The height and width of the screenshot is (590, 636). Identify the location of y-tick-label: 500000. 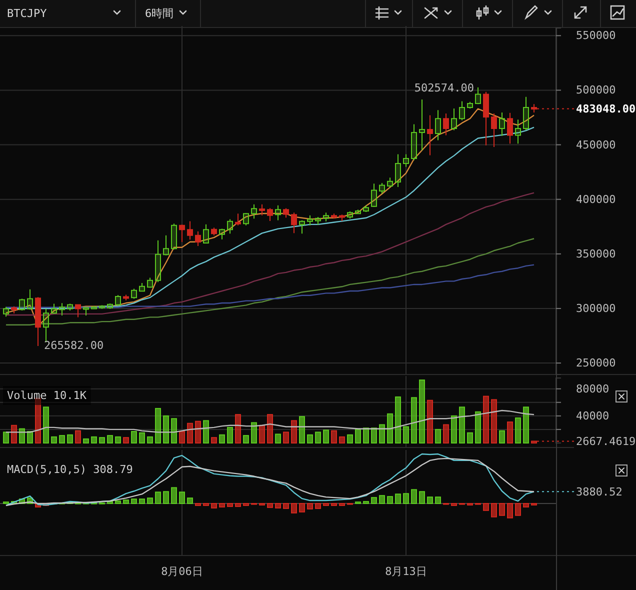
(596, 90).